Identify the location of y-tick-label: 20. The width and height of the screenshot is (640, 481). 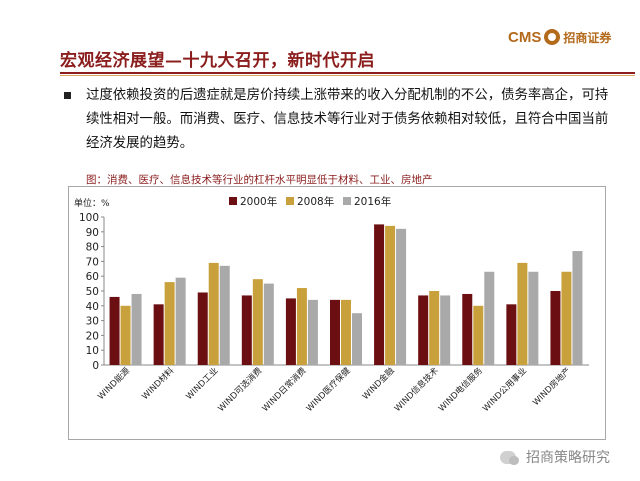
(92, 336).